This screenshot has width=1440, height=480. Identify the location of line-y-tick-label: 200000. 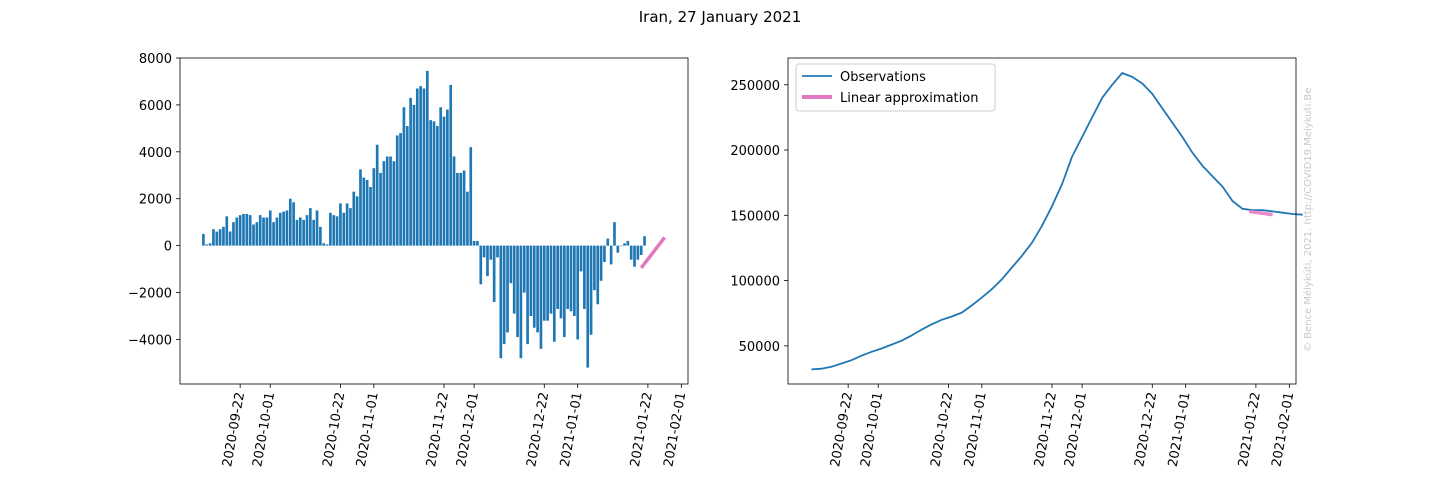
(755, 151).